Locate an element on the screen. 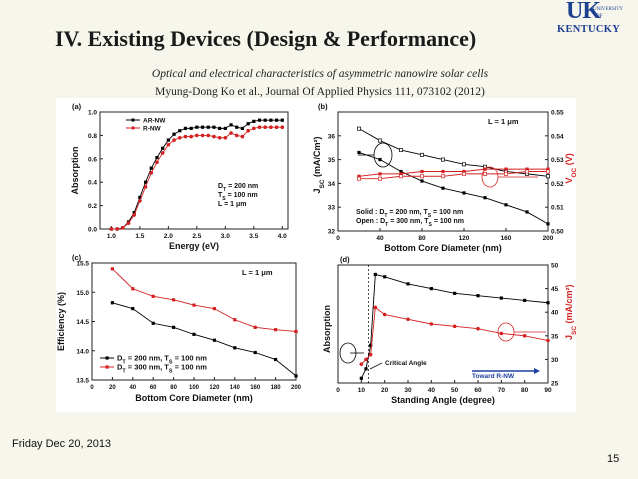 The image size is (638, 479). panel-d-frame is located at coordinates (443, 324).